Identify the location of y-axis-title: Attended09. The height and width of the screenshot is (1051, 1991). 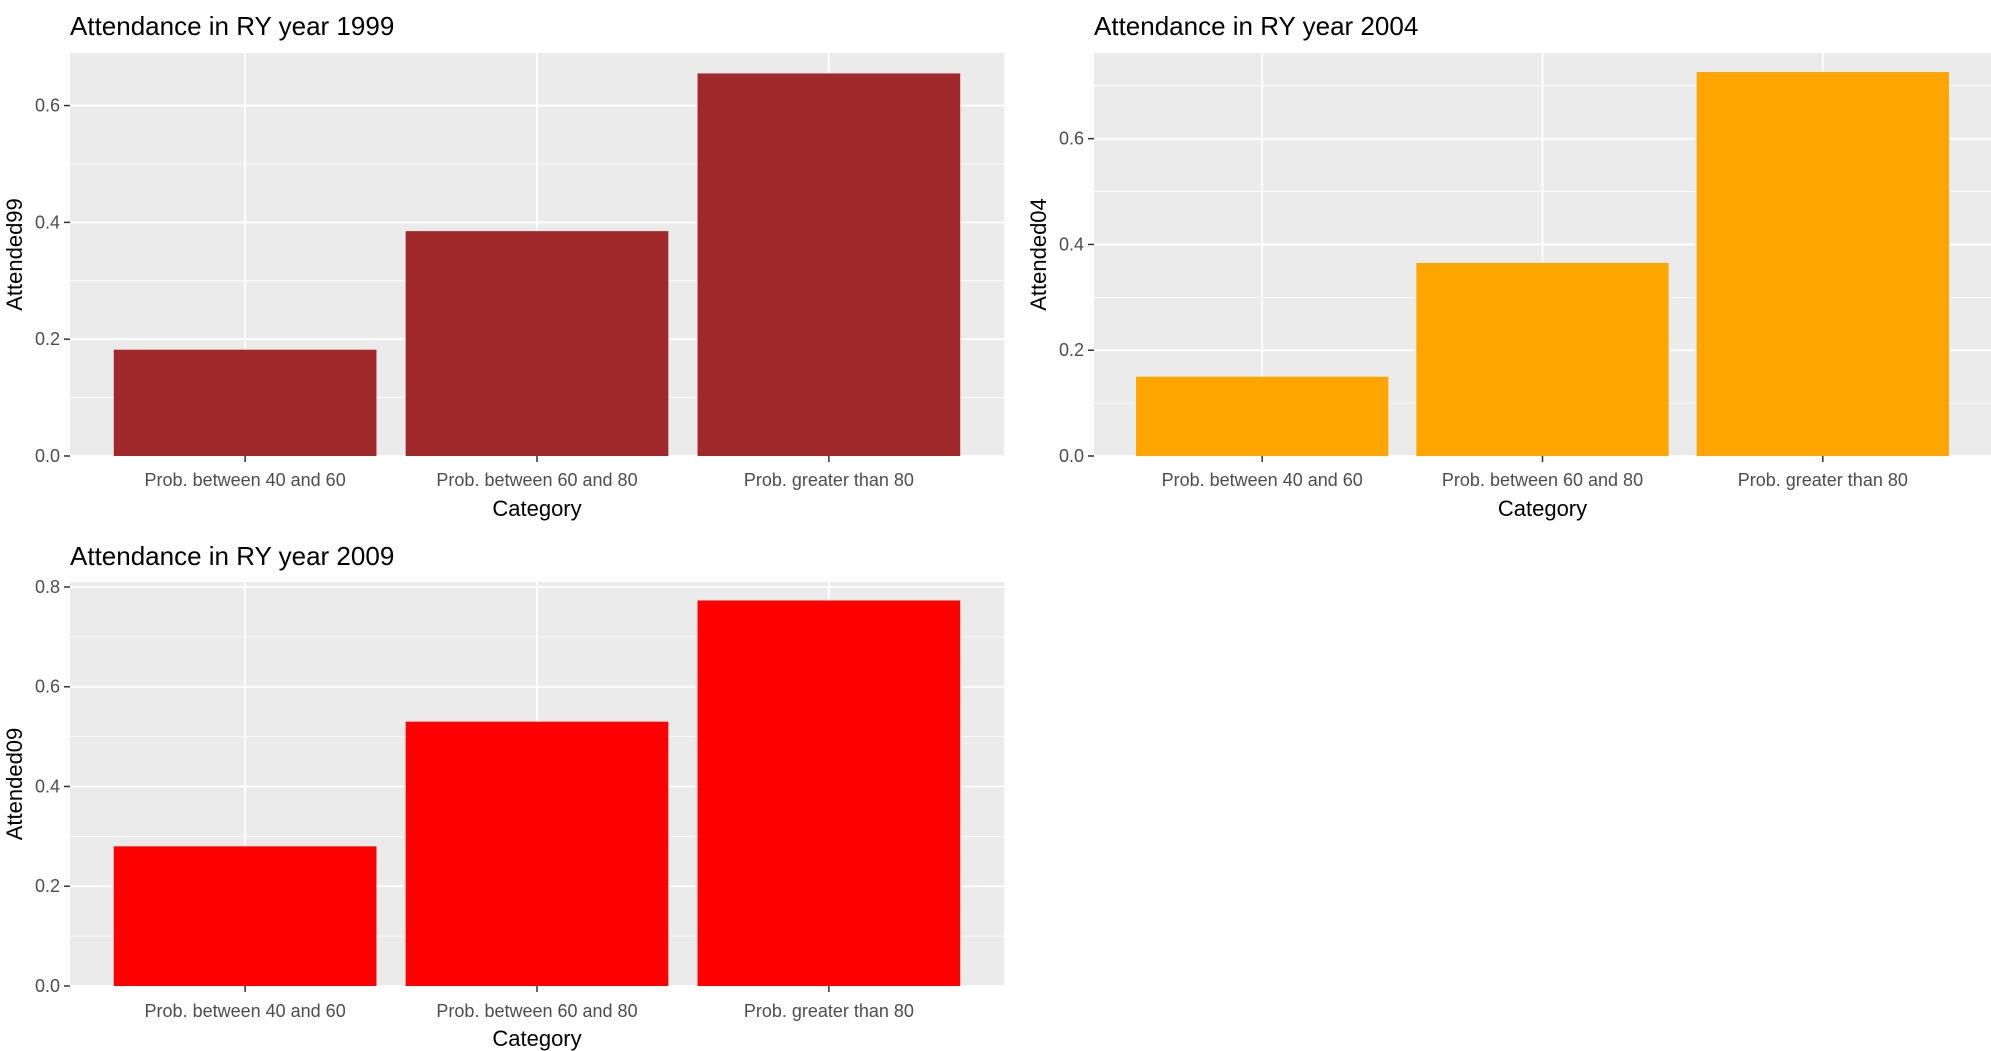
(14, 784).